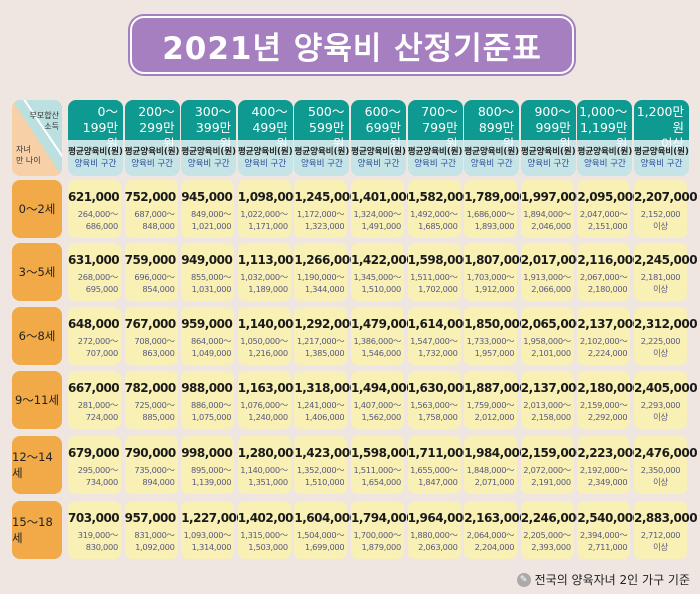 The width and height of the screenshot is (700, 594). Describe the element at coordinates (319, 541) in the screenshot. I see `cost-range: 1,504,000～ 1,699,000` at that location.